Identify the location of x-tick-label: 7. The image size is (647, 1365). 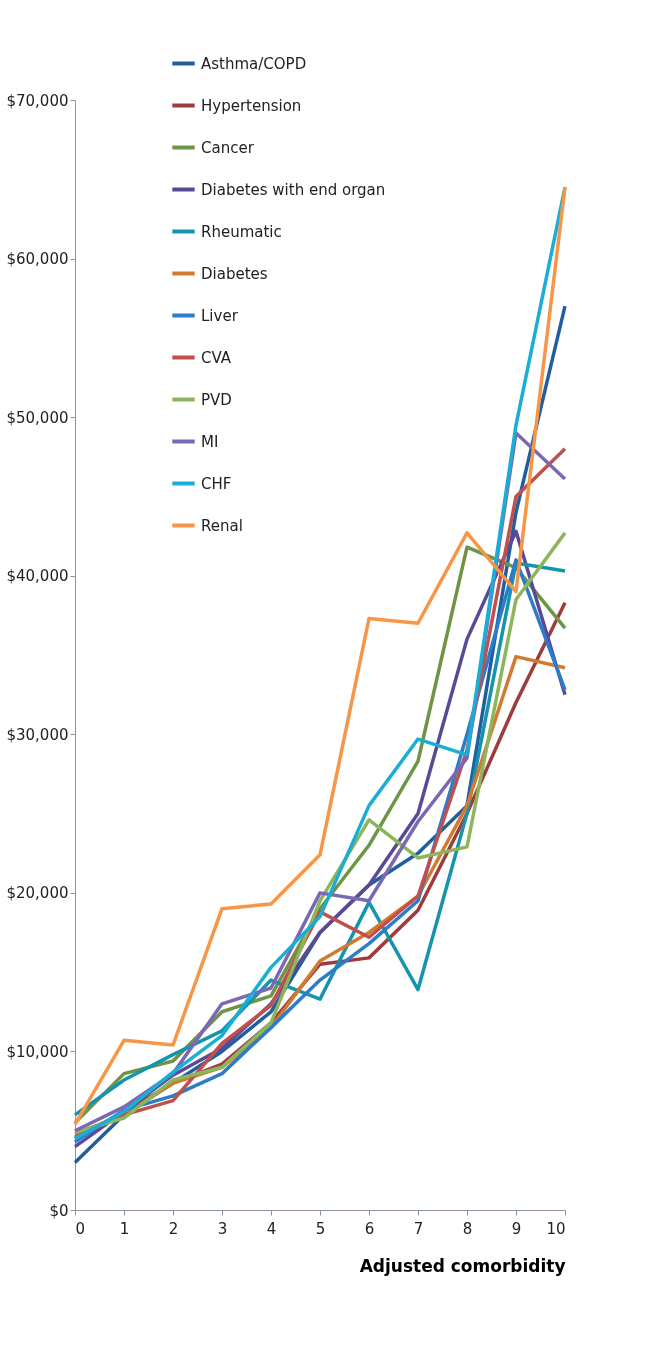
(418, 1228).